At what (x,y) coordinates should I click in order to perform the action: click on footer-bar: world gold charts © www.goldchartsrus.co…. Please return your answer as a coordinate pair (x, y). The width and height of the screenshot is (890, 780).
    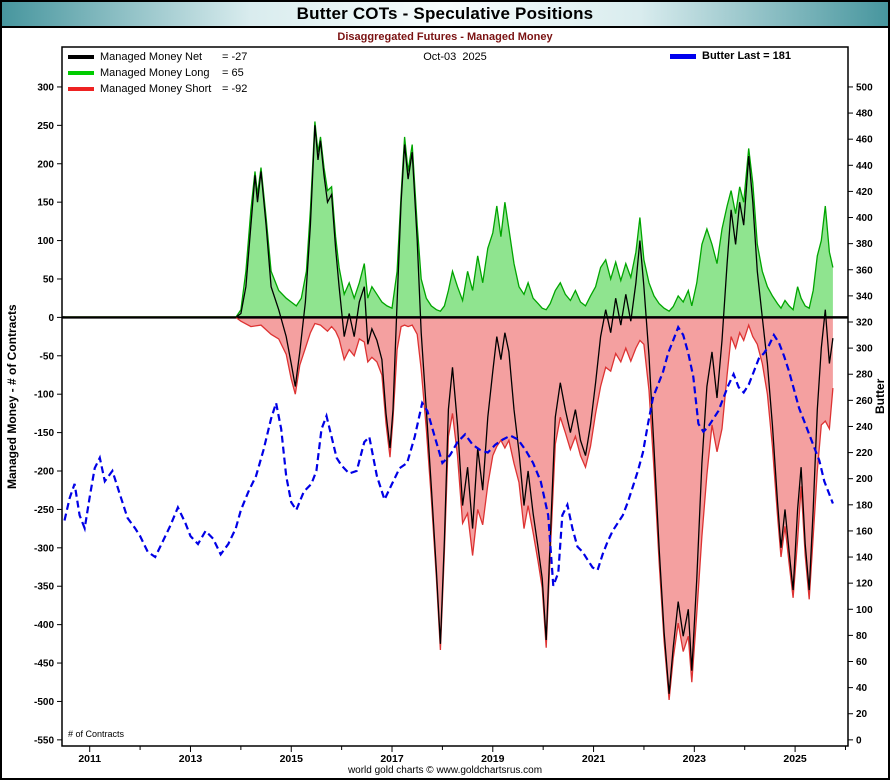
    Looking at the image, I should click on (445, 770).